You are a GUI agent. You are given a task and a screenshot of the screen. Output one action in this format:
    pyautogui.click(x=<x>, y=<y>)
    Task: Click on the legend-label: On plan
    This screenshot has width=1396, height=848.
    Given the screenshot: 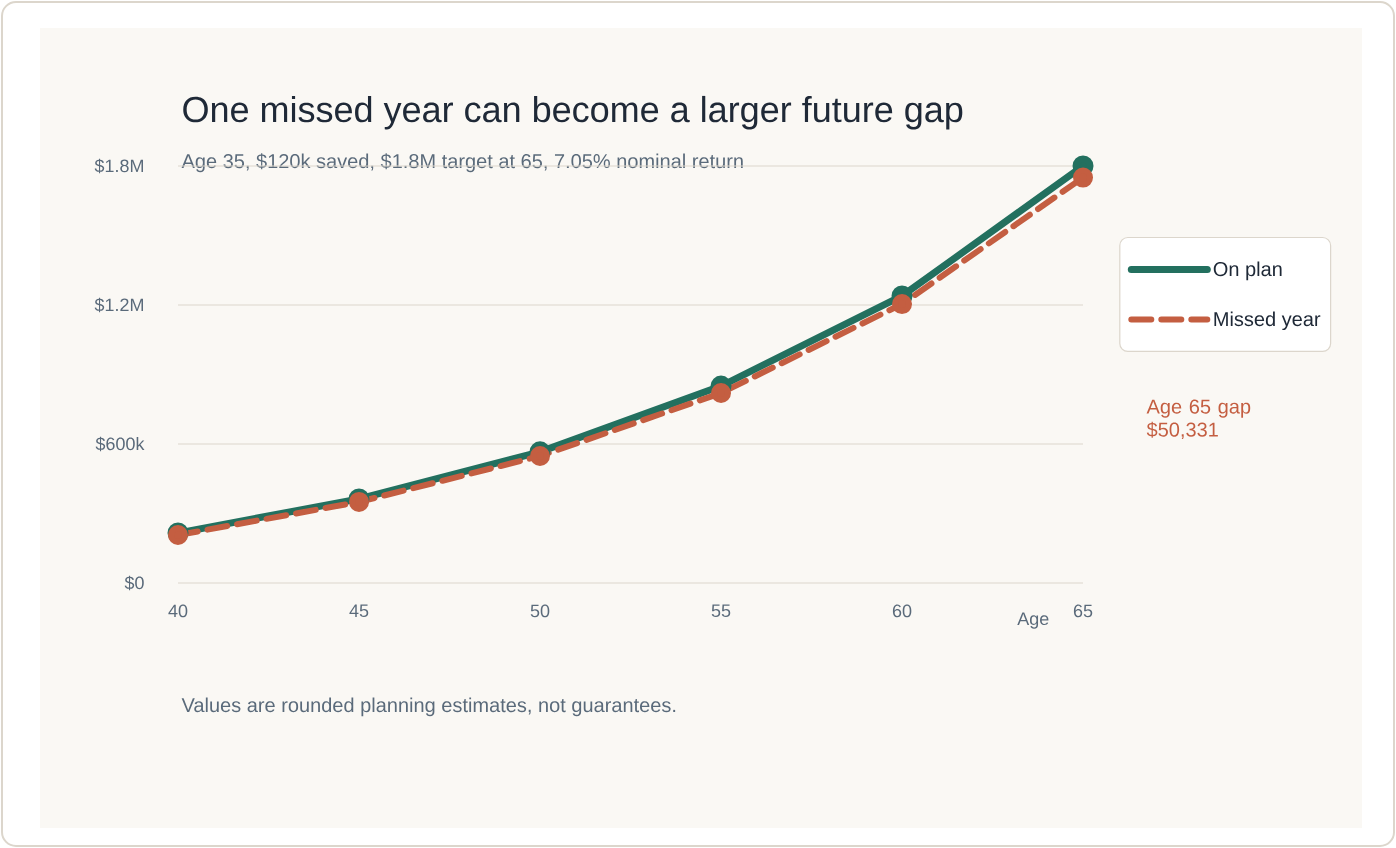 What is the action you would take?
    pyautogui.click(x=1247, y=271)
    